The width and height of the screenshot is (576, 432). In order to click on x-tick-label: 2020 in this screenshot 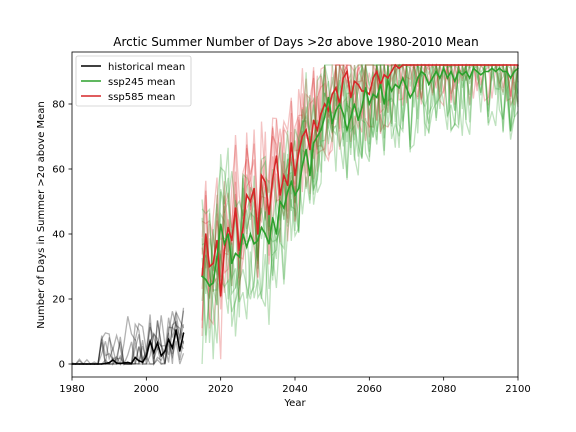, I will do `click(220, 389)`.